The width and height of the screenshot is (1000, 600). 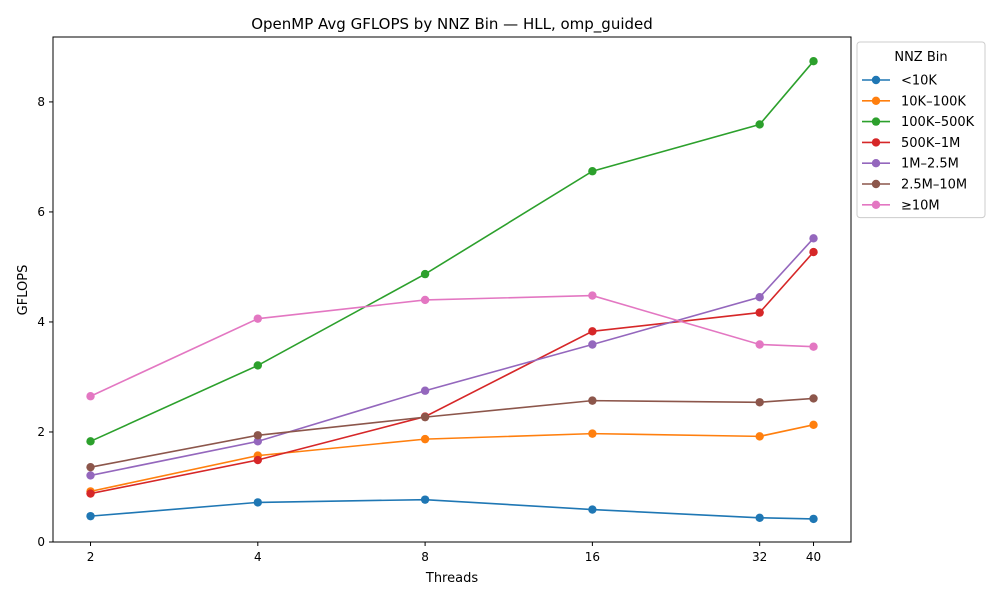 I want to click on legend-item: ≥10M, so click(x=901, y=205).